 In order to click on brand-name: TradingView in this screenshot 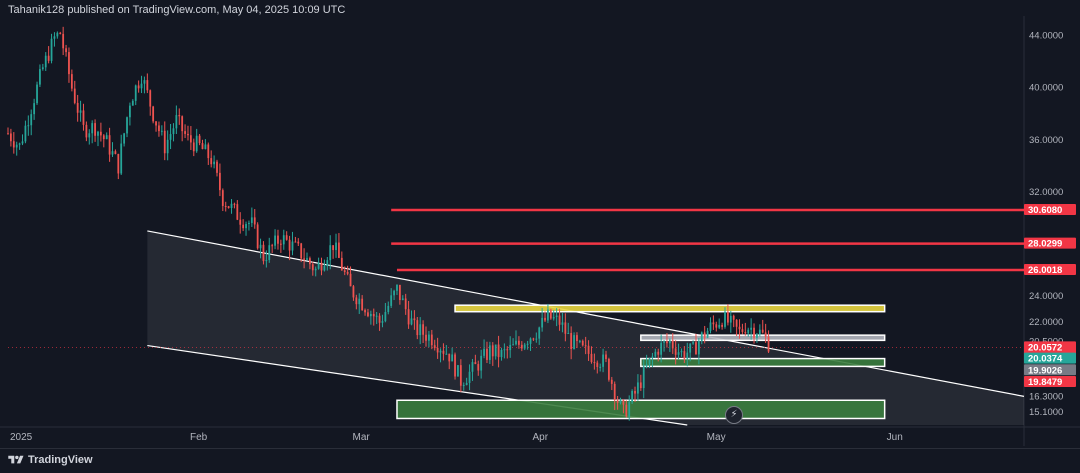, I will do `click(60, 460)`.